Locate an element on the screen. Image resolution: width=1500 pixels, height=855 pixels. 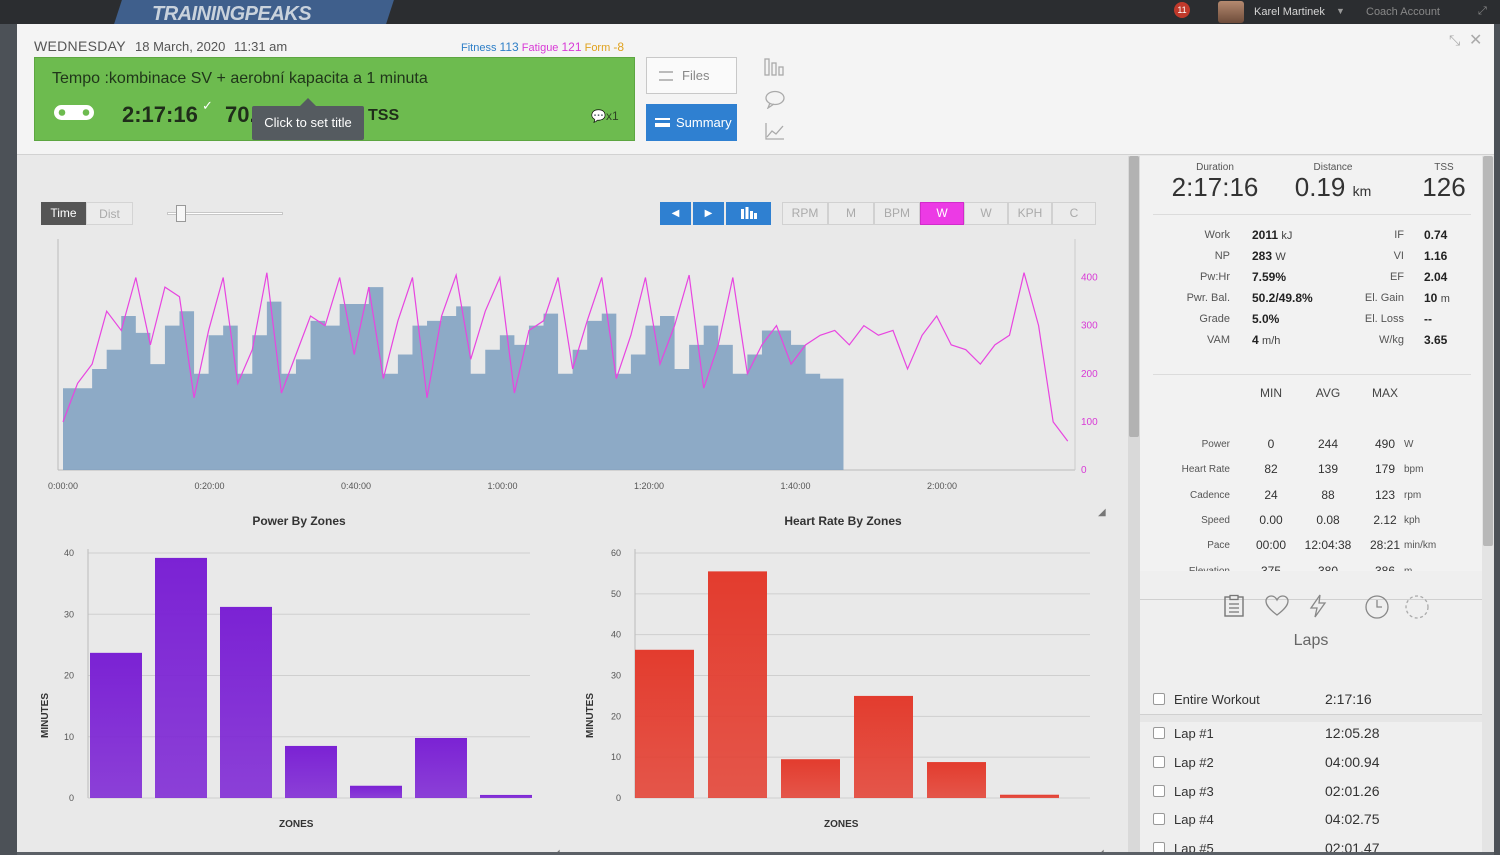
summary-scrollbar is located at coordinates (1488, 504).